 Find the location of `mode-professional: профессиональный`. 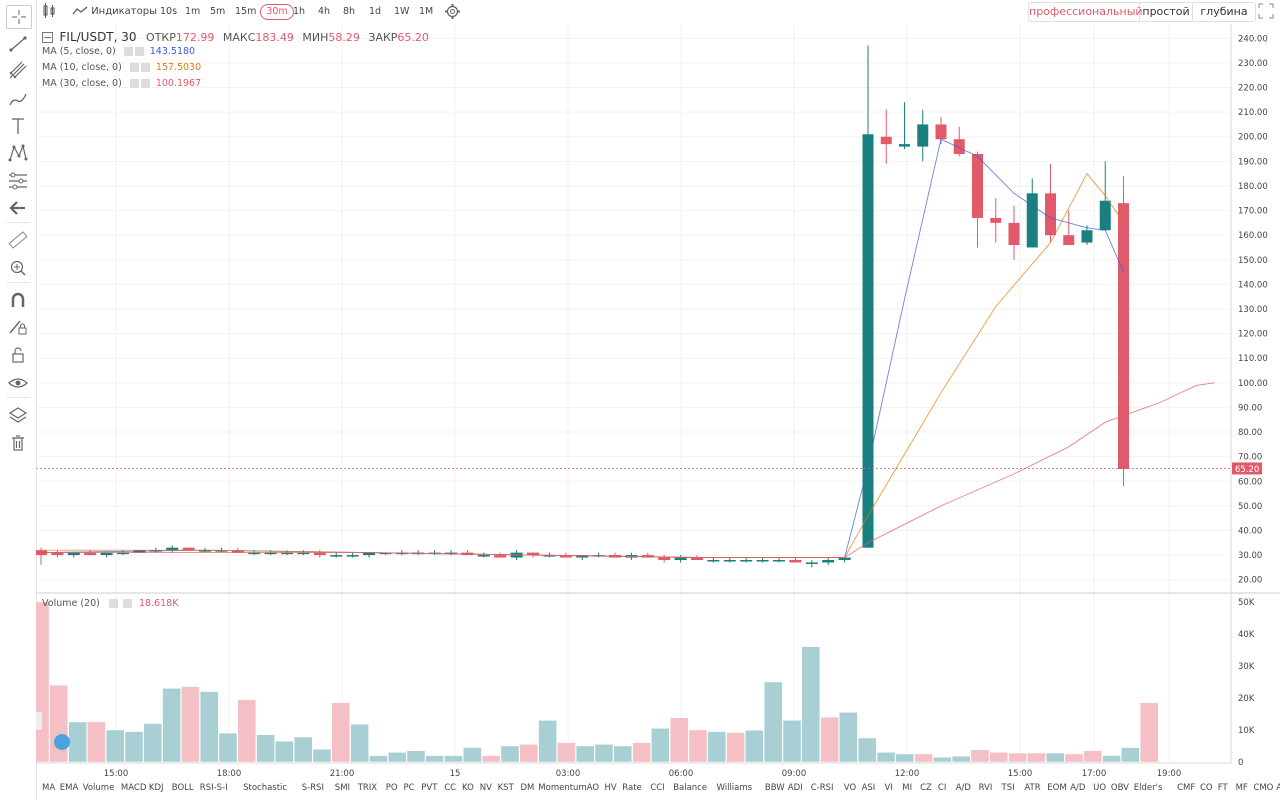

mode-professional: профессиональный is located at coordinates (1086, 12).